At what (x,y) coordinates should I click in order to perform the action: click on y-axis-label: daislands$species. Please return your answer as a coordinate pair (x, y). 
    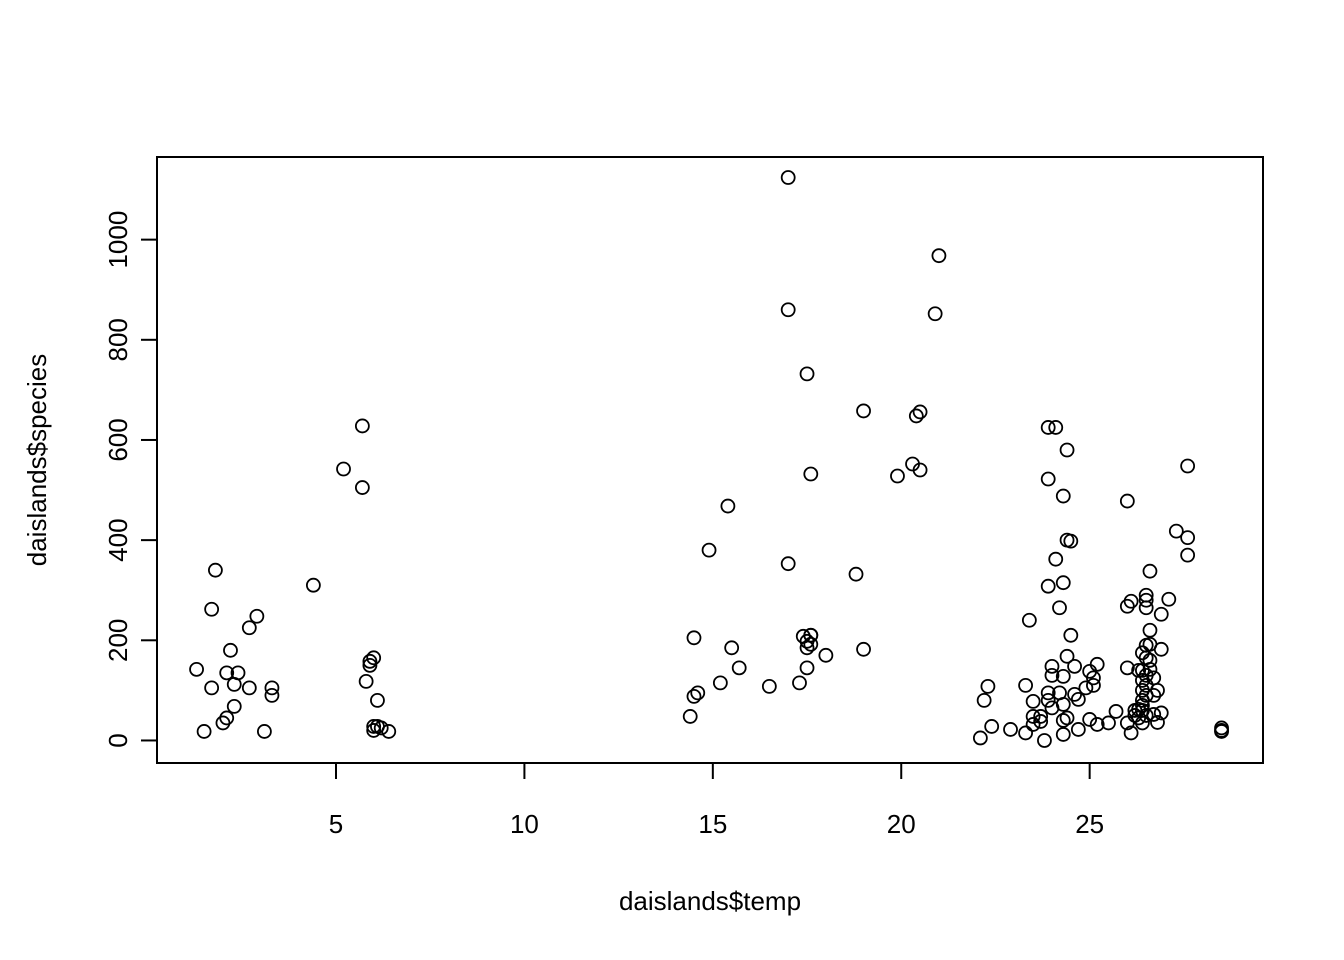
    Looking at the image, I should click on (37, 460).